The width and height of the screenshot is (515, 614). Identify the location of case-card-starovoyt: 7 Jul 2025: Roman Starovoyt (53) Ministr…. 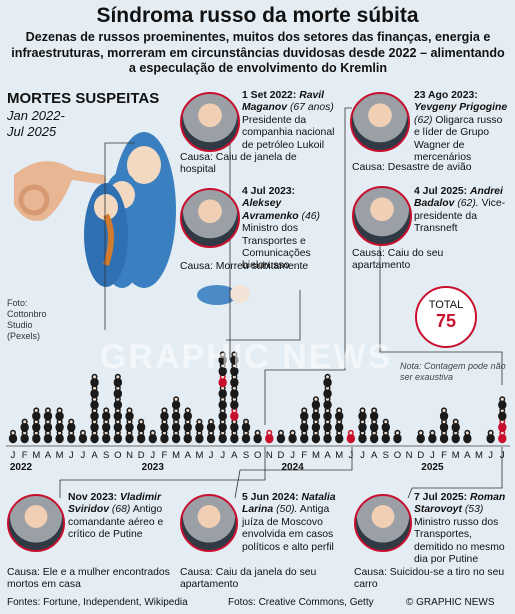
(462, 529).